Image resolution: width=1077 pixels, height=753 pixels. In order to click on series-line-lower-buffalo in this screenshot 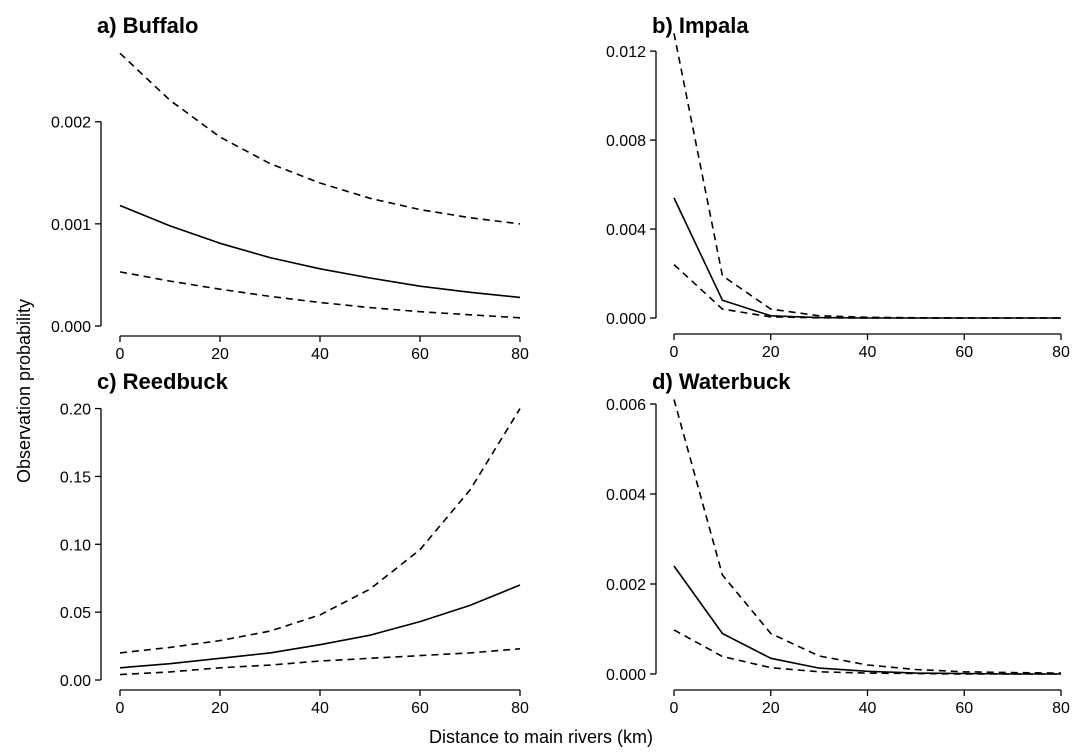, I will do `click(320, 295)`.